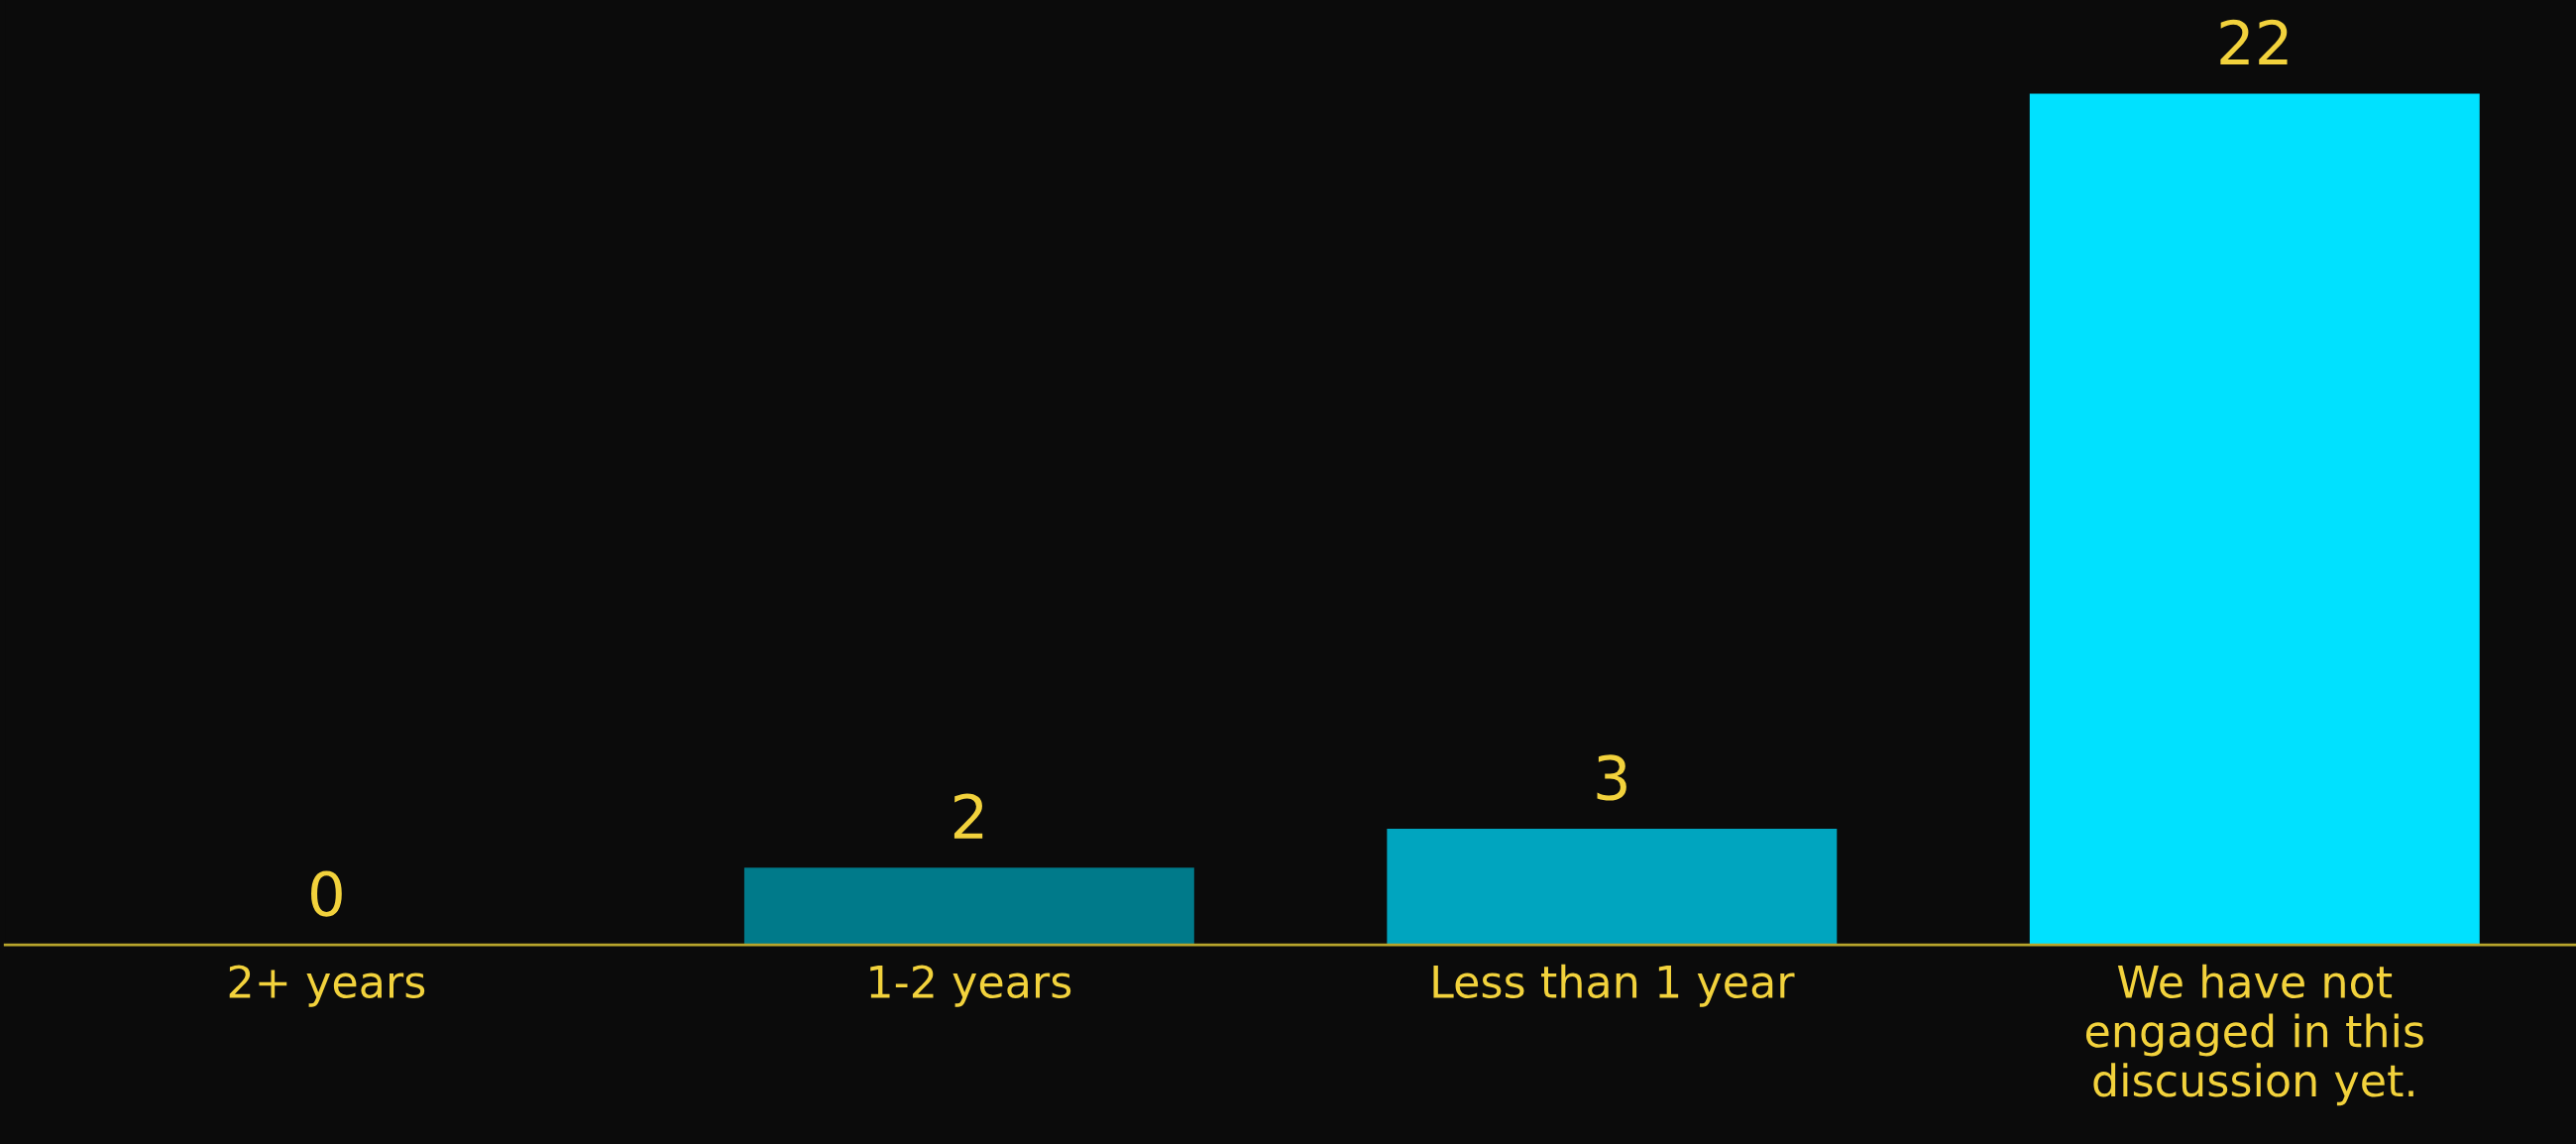 Image resolution: width=2576 pixels, height=1144 pixels. What do you see at coordinates (2254, 1035) in the screenshot?
I see `x-tick-label: We have not engaged in this discussion yet.` at bounding box center [2254, 1035].